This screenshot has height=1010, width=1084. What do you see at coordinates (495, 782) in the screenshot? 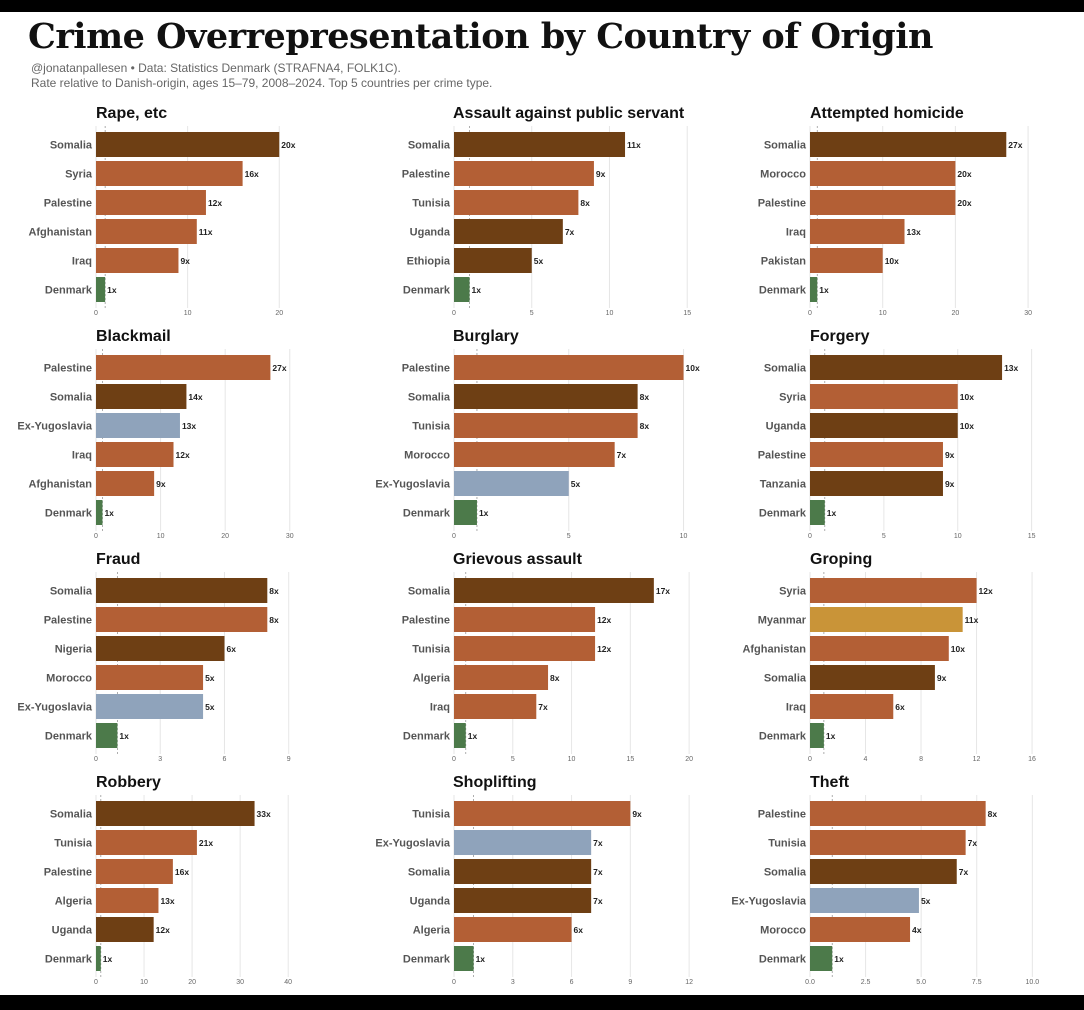
I see `panel-title: Shoplifting` at bounding box center [495, 782].